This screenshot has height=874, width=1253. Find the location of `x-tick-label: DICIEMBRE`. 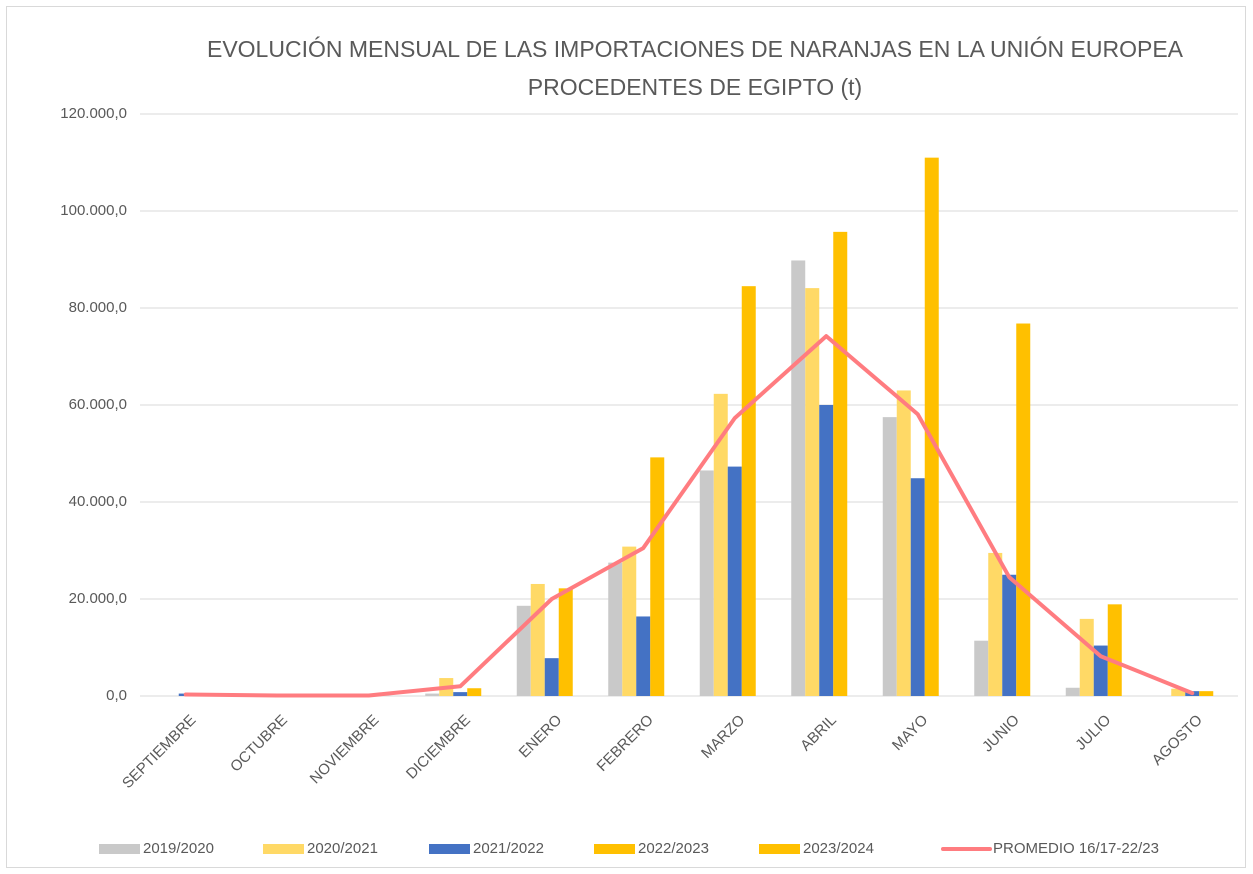

x-tick-label: DICIEMBRE is located at coordinates (438, 747).